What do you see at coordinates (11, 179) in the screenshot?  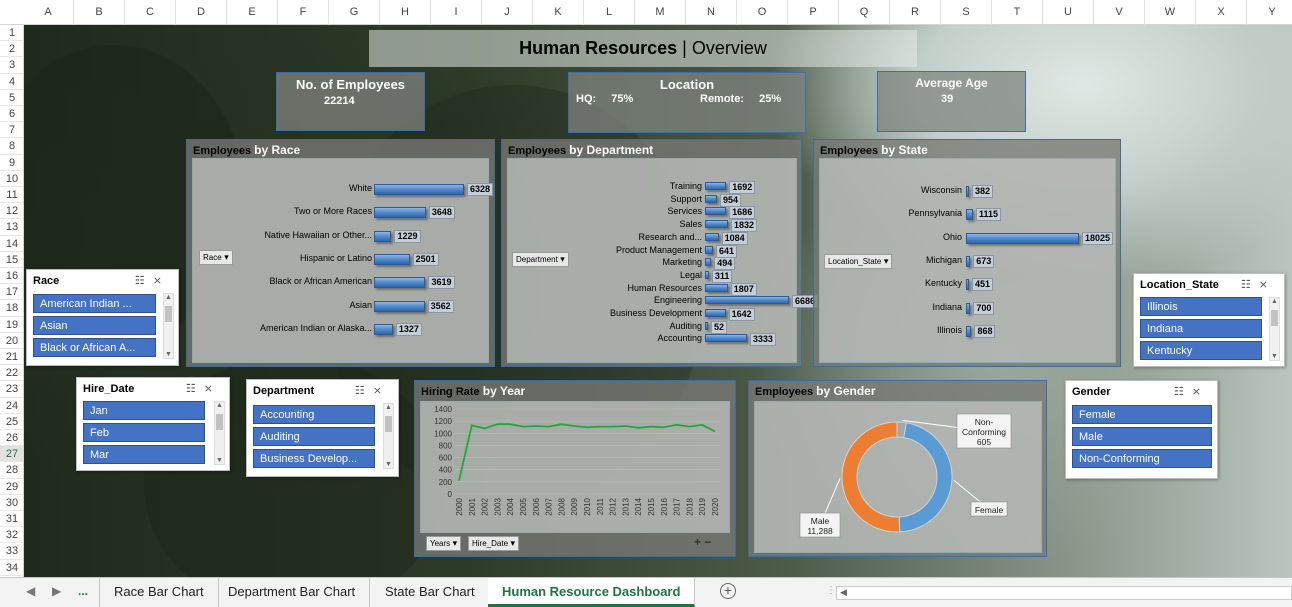 I see `row-header: 10` at bounding box center [11, 179].